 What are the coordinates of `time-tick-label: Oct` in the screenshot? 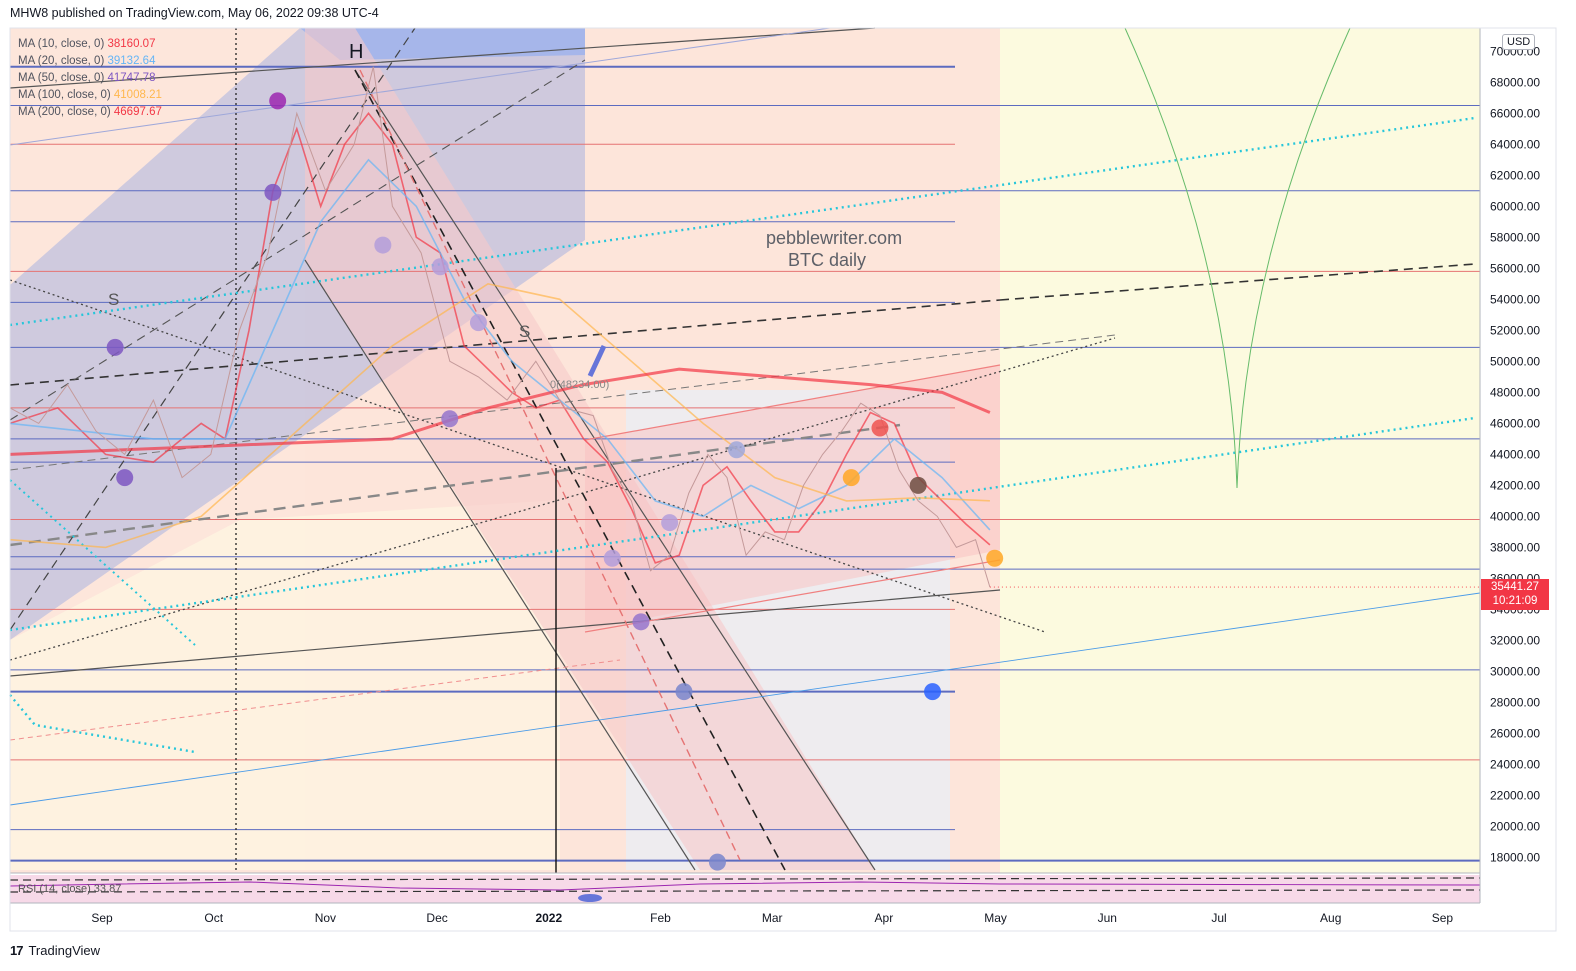 It's located at (213, 918).